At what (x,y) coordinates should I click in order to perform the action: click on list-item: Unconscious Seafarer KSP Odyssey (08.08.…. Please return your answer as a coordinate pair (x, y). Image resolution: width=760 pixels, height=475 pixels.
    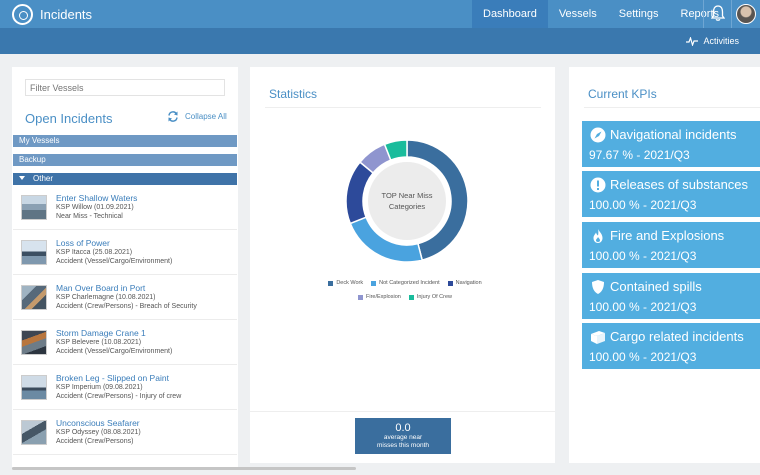
    Looking at the image, I should click on (125, 432).